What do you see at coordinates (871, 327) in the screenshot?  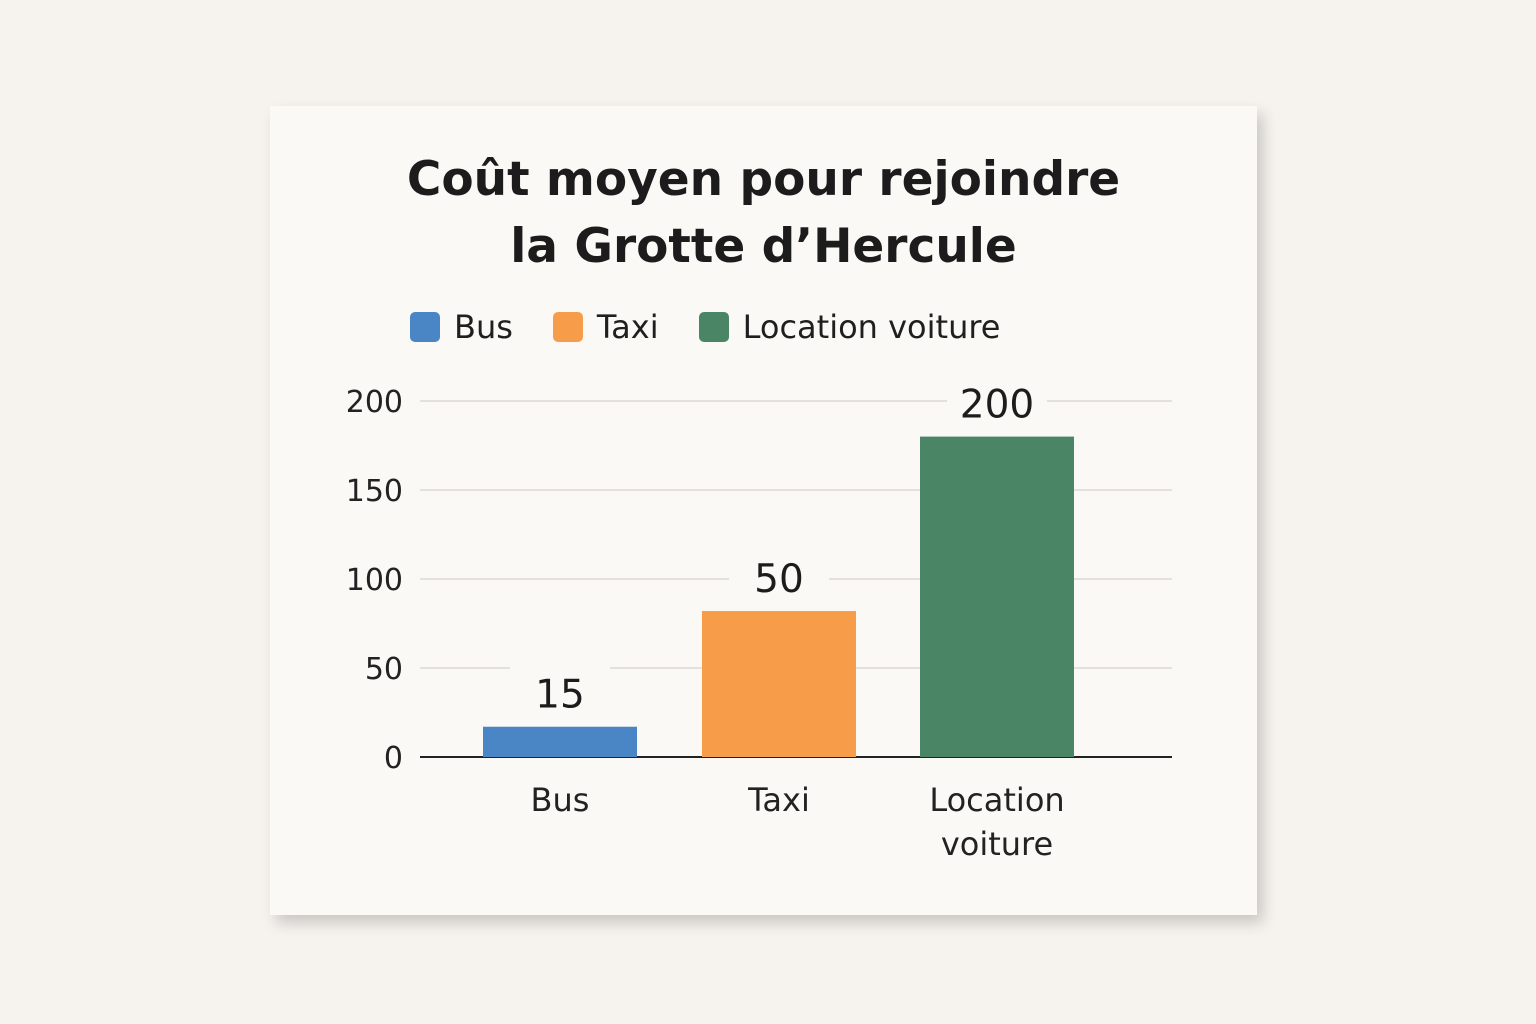 I see `legend-label: Location voiture` at bounding box center [871, 327].